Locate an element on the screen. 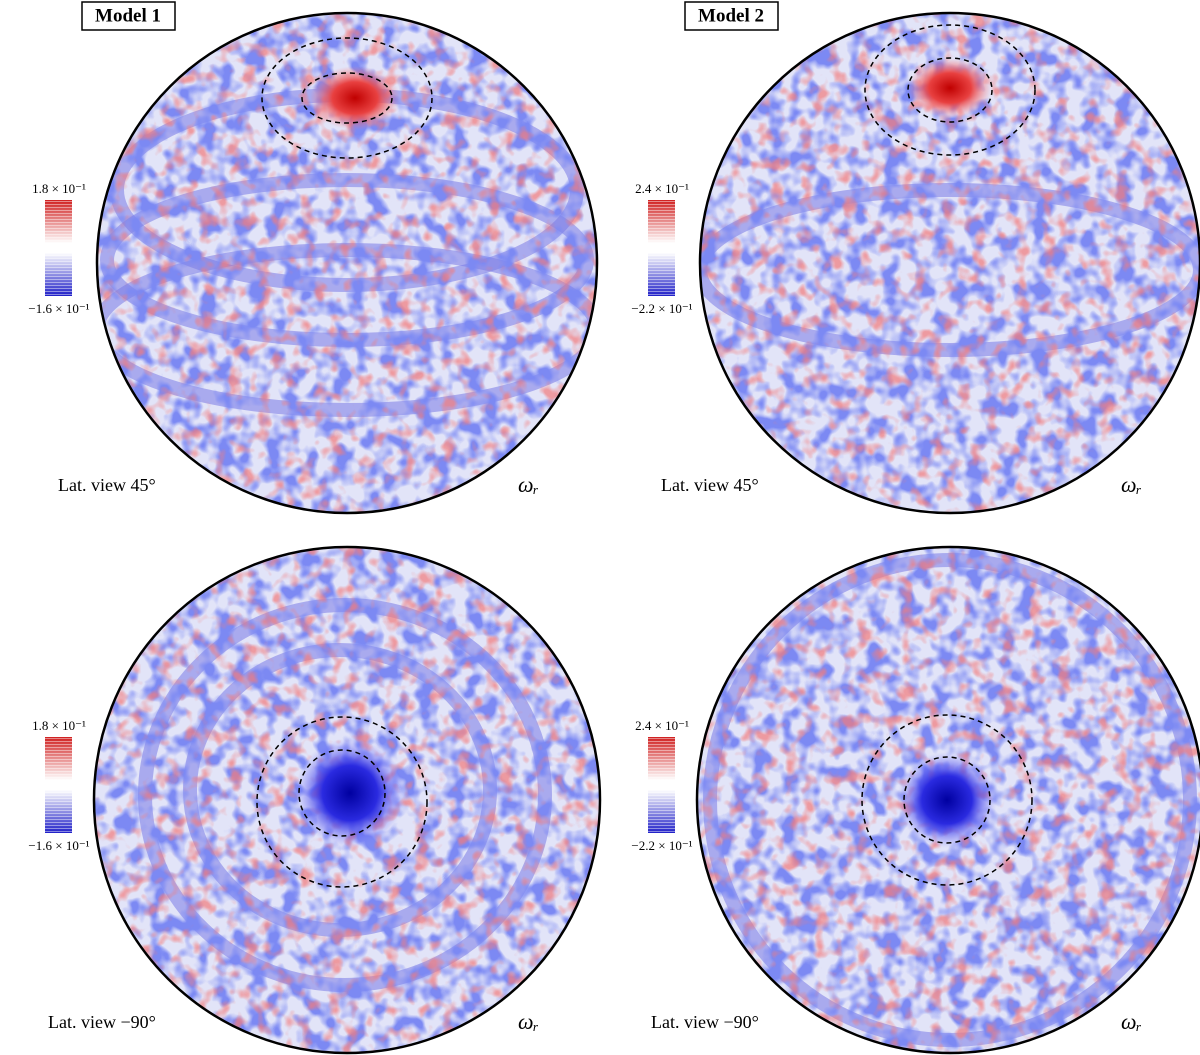 The width and height of the screenshot is (1200, 1055). panel-title: Model 2 is located at coordinates (731, 15).